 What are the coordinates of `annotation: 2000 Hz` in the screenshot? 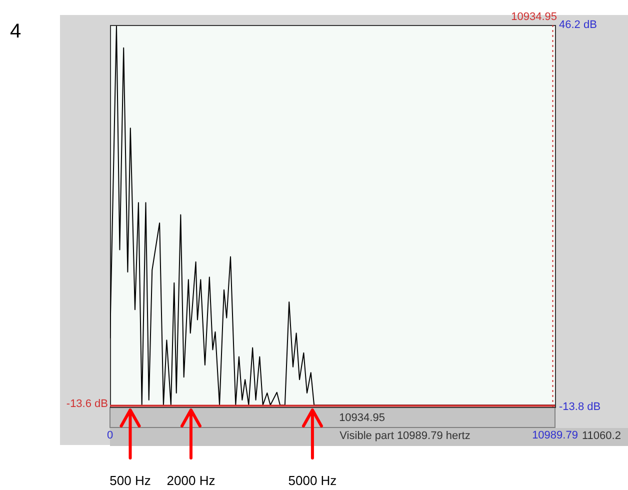 It's located at (191, 480).